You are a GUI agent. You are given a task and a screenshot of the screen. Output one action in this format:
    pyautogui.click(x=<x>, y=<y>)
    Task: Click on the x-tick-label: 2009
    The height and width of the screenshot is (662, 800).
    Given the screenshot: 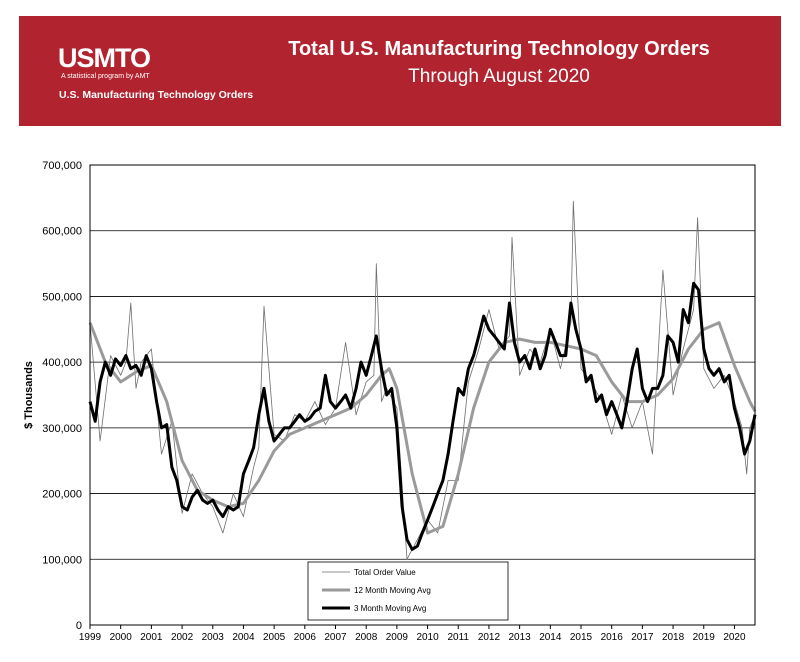 What is the action you would take?
    pyautogui.click(x=397, y=637)
    